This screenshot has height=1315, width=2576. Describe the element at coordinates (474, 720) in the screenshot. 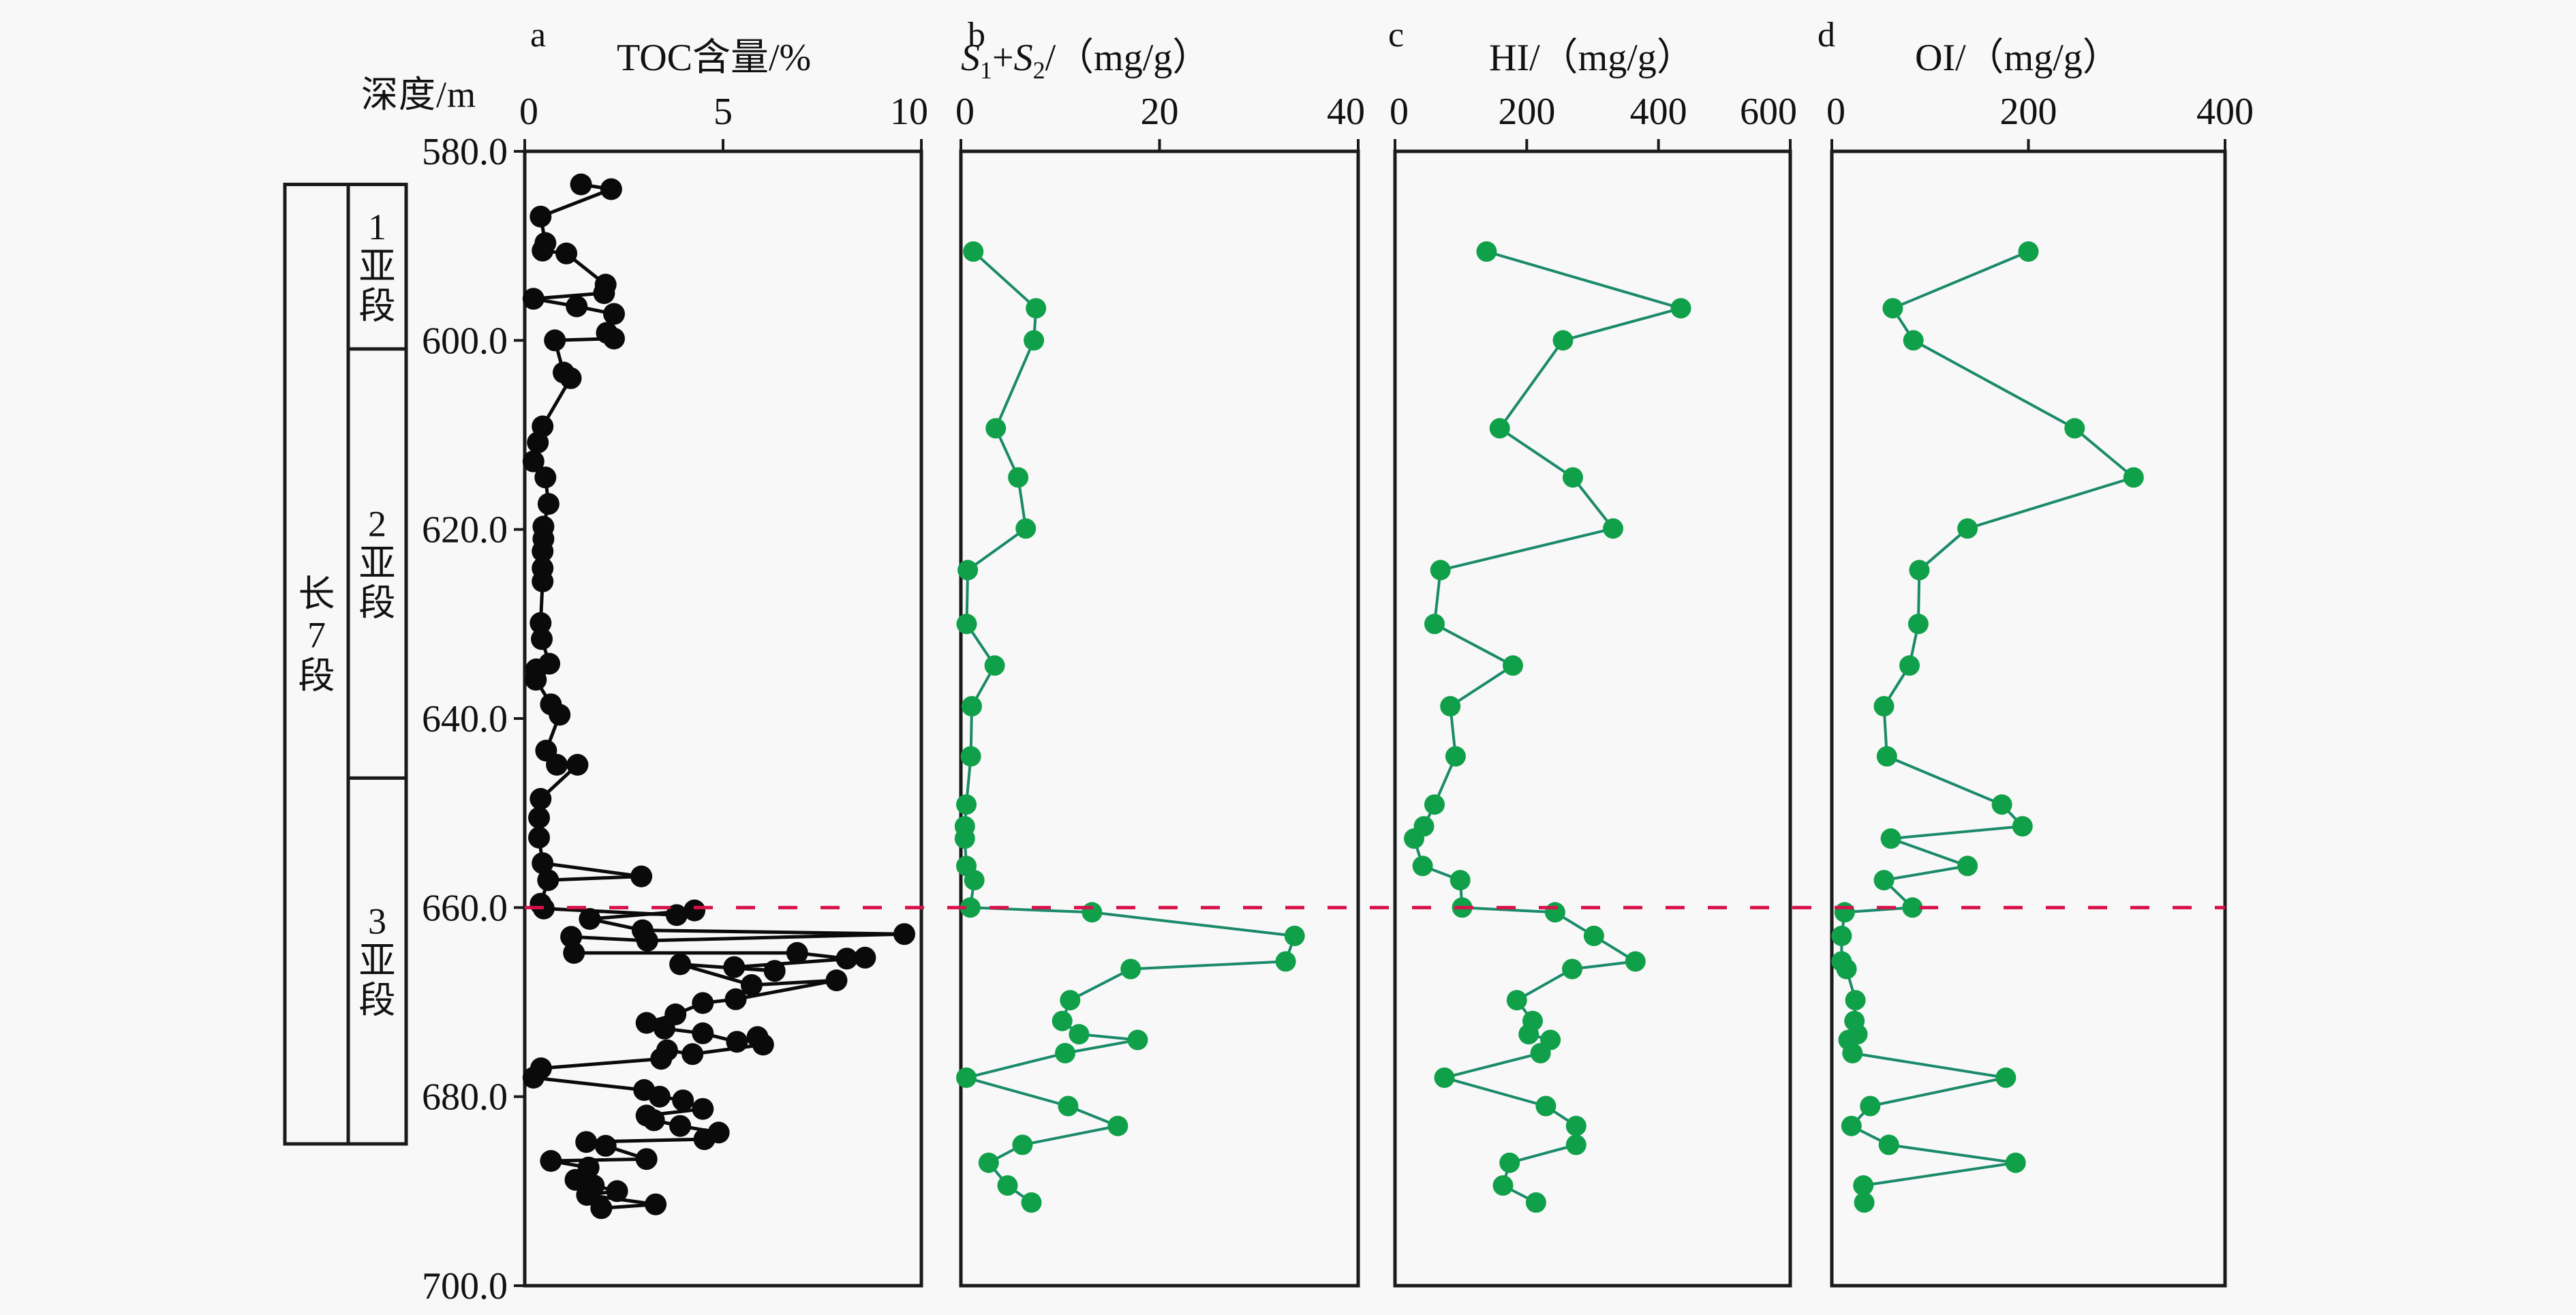

I see `depth-axis: 580.0 600.0 620.0 640.0 660.0 680.0 700.0` at that location.